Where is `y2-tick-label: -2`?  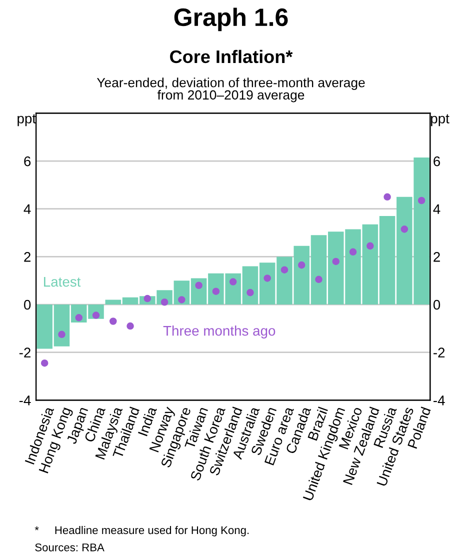
y2-tick-label: -2 is located at coordinates (439, 353).